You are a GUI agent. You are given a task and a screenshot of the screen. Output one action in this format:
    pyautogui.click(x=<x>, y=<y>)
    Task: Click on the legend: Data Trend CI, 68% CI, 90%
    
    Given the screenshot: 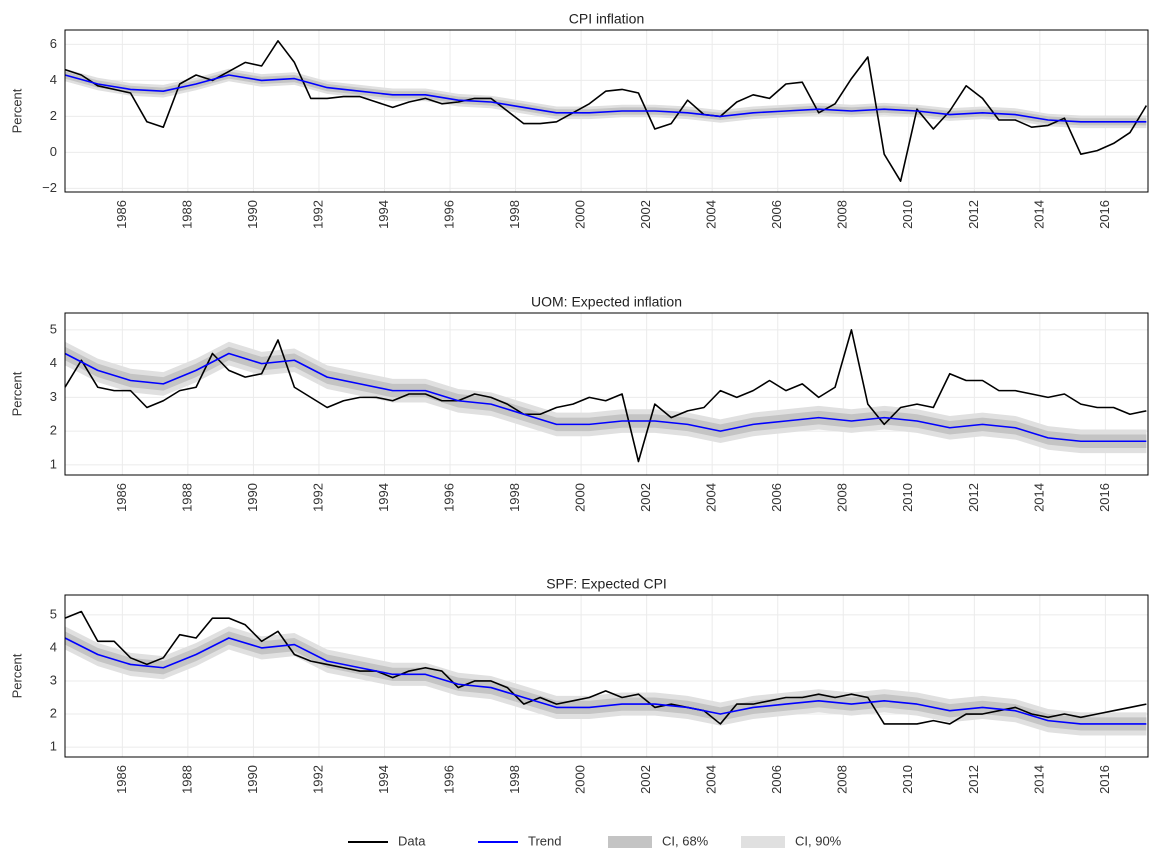 What is the action you would take?
    pyautogui.click(x=595, y=840)
    